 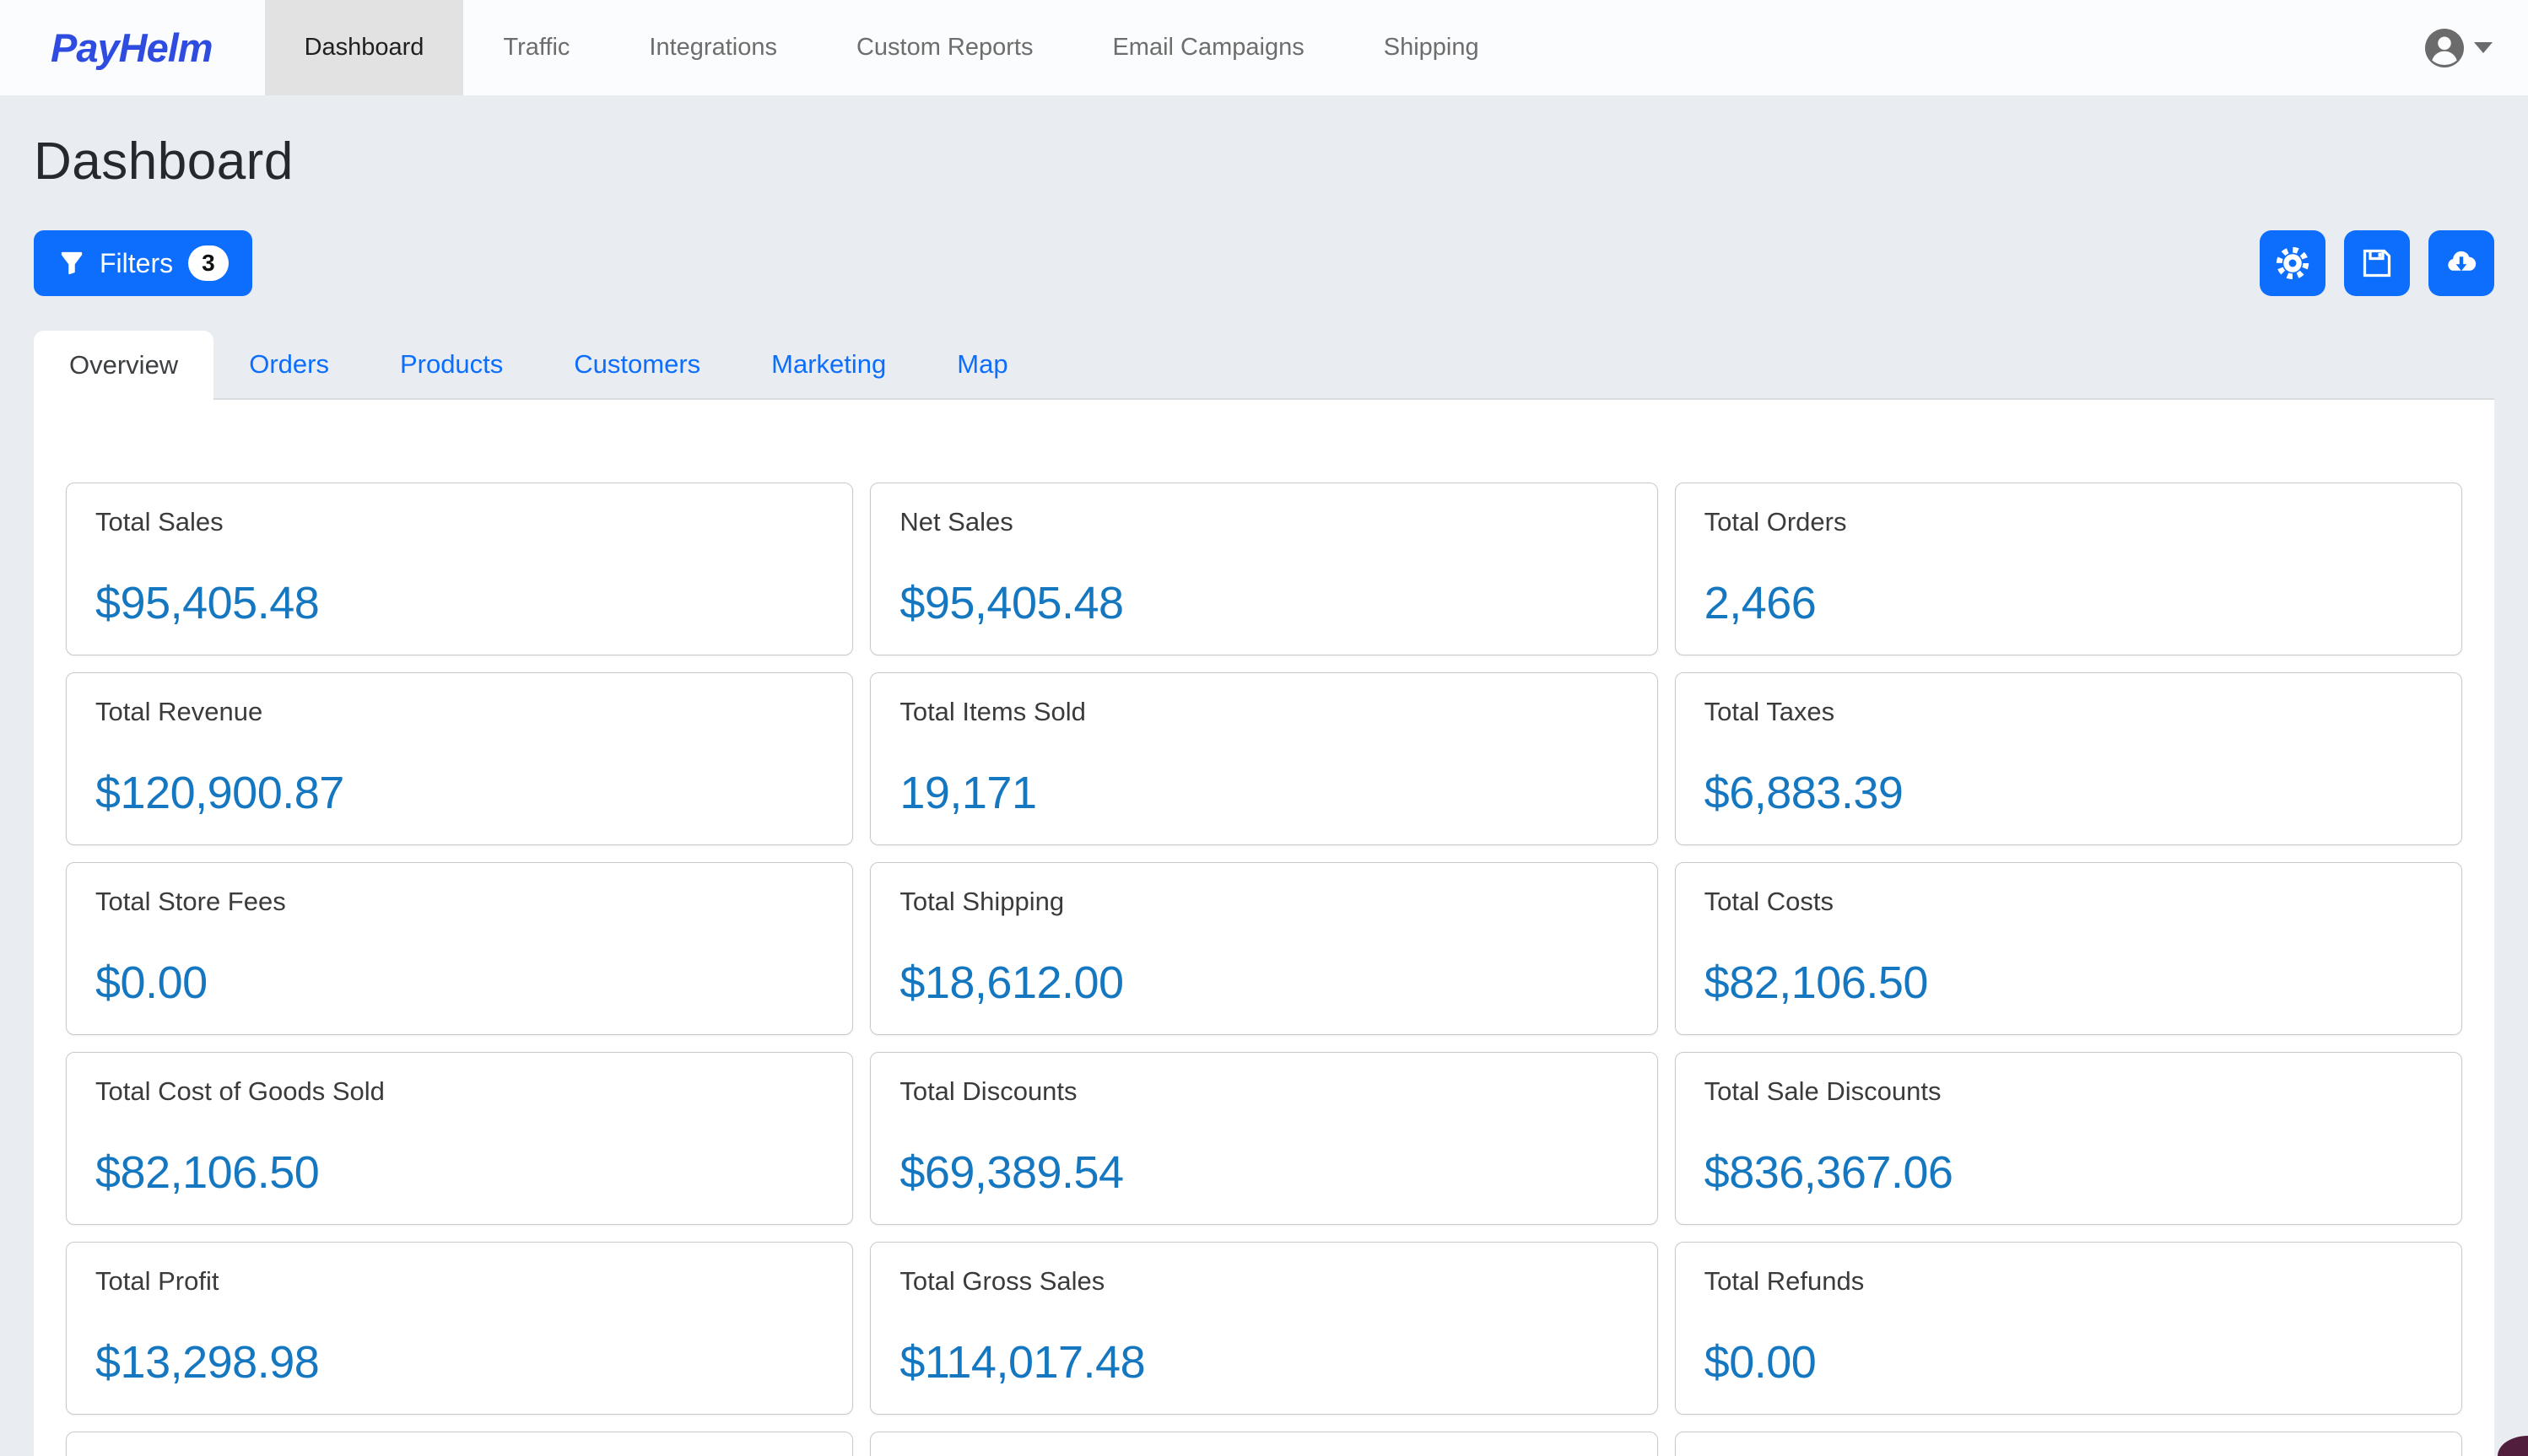 I want to click on metric-card-total-store-fees: Total Store Fees $0.00, so click(x=460, y=949).